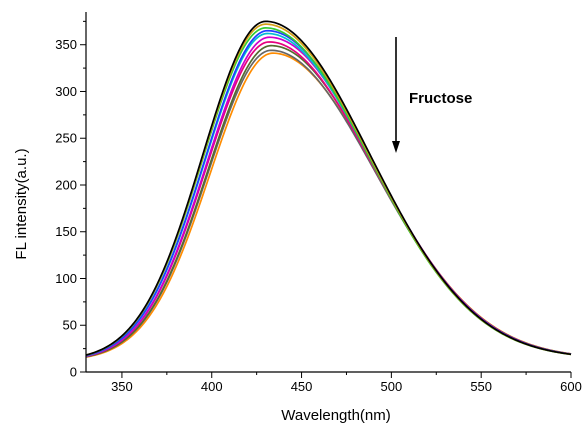 Image resolution: width=584 pixels, height=429 pixels. What do you see at coordinates (66, 278) in the screenshot?
I see `y-tick-label: 100` at bounding box center [66, 278].